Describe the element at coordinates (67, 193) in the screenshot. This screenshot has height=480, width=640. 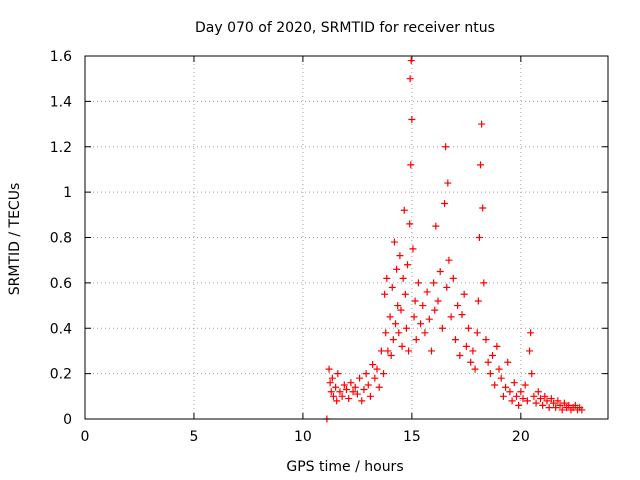
I see `y-tick-label: 1` at that location.